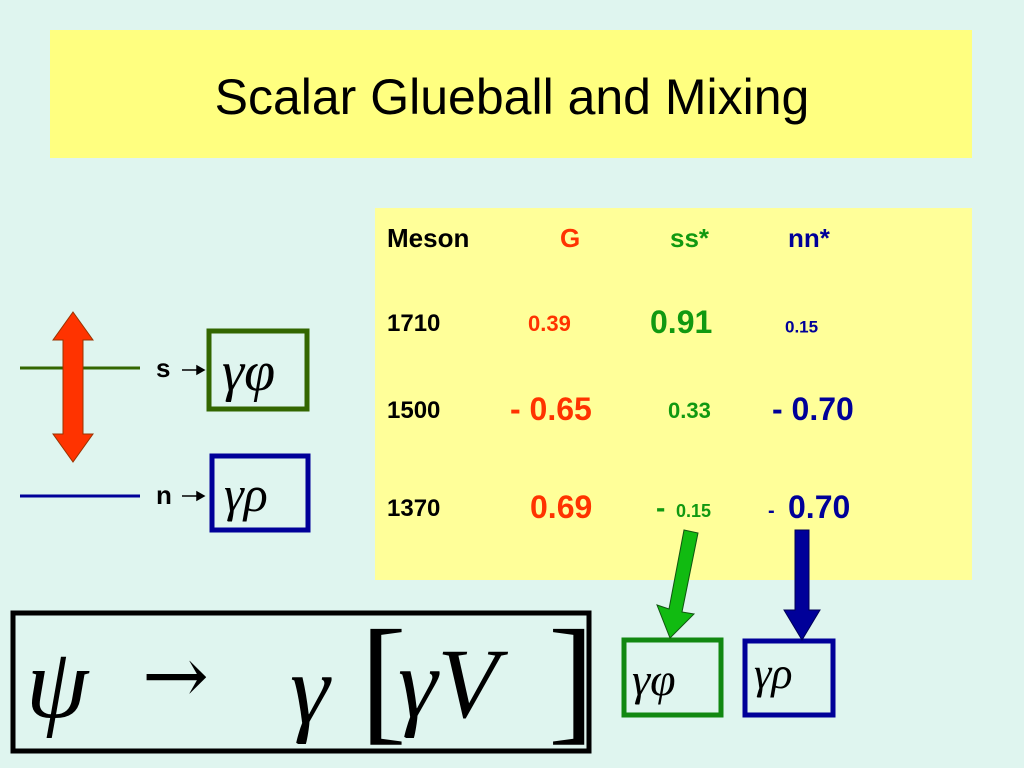 Image resolution: width=1024 pixels, height=768 pixels. What do you see at coordinates (163, 368) in the screenshot?
I see `level-label: s` at bounding box center [163, 368].